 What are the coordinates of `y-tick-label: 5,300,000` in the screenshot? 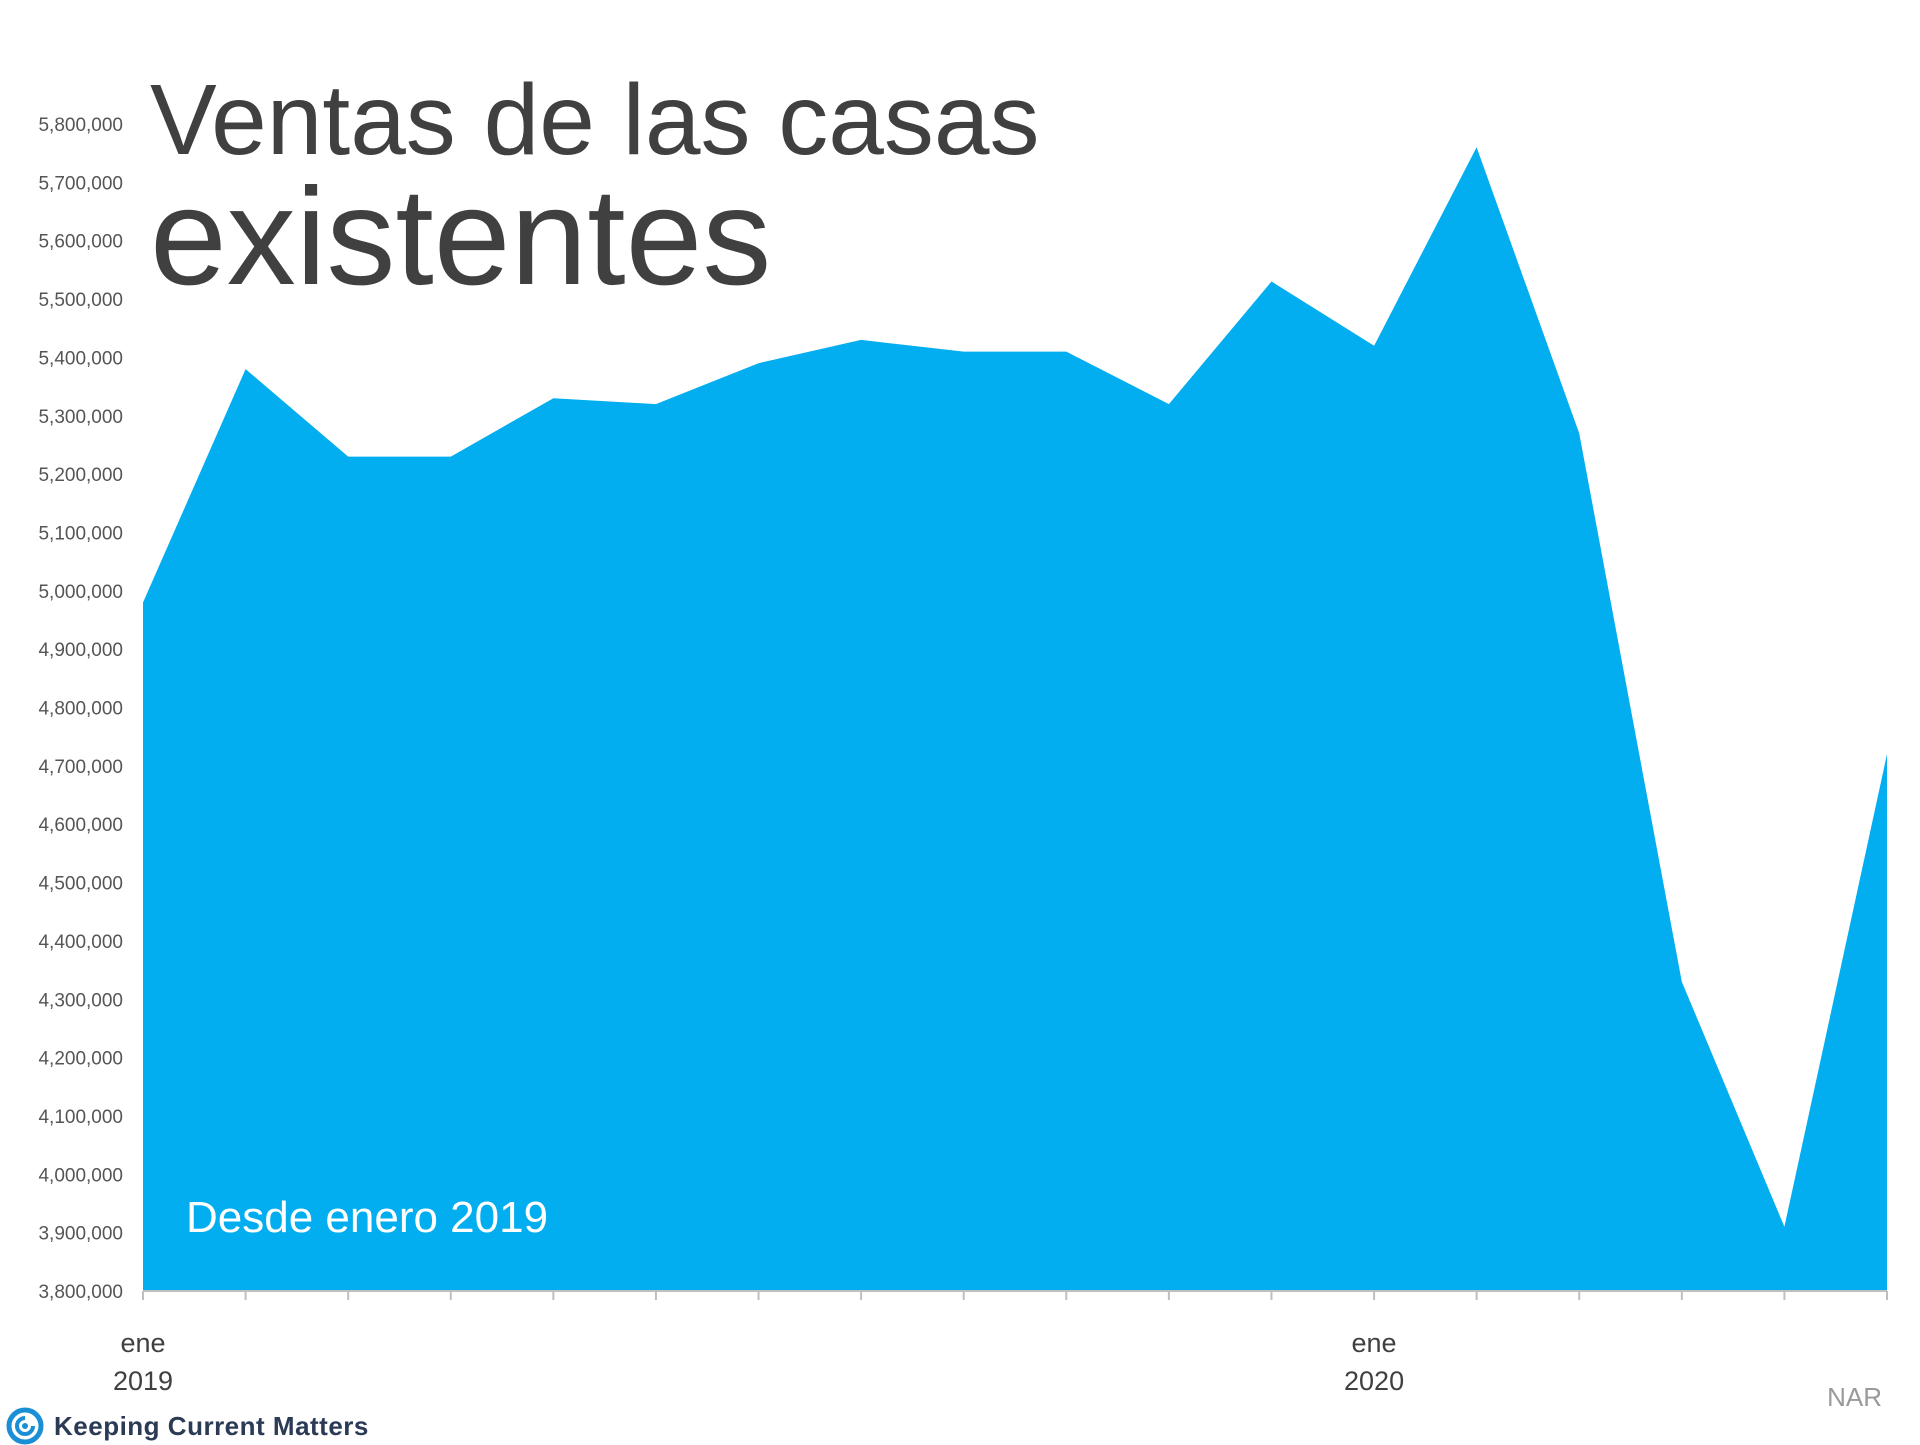 It's located at (80, 417).